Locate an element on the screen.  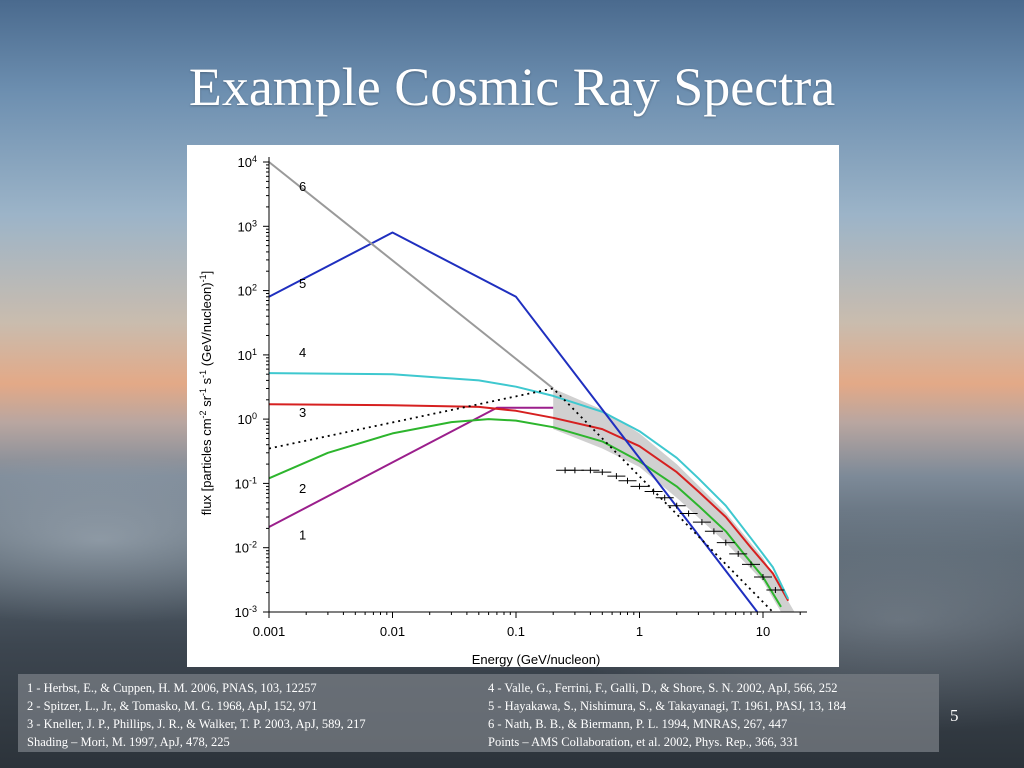
y-tick-exponent: 3 is located at coordinates (254, 223).